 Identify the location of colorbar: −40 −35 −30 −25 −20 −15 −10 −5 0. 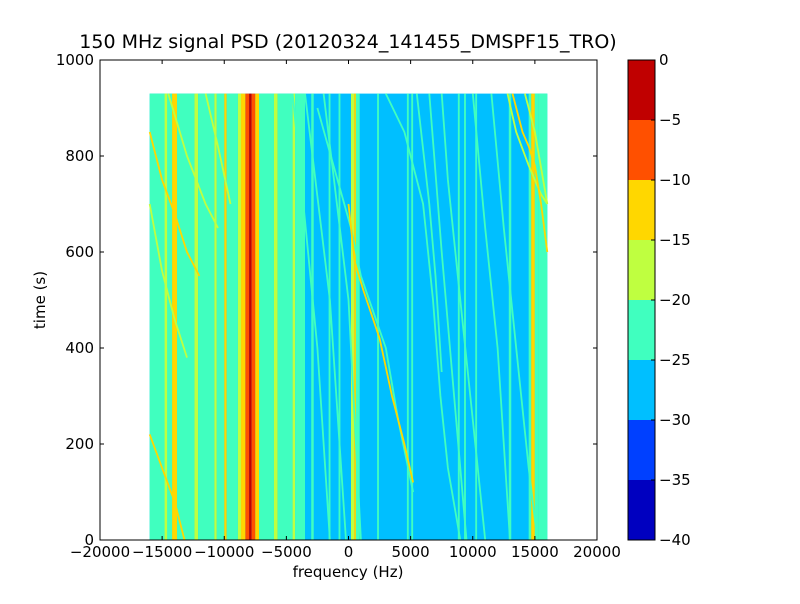
(659, 300).